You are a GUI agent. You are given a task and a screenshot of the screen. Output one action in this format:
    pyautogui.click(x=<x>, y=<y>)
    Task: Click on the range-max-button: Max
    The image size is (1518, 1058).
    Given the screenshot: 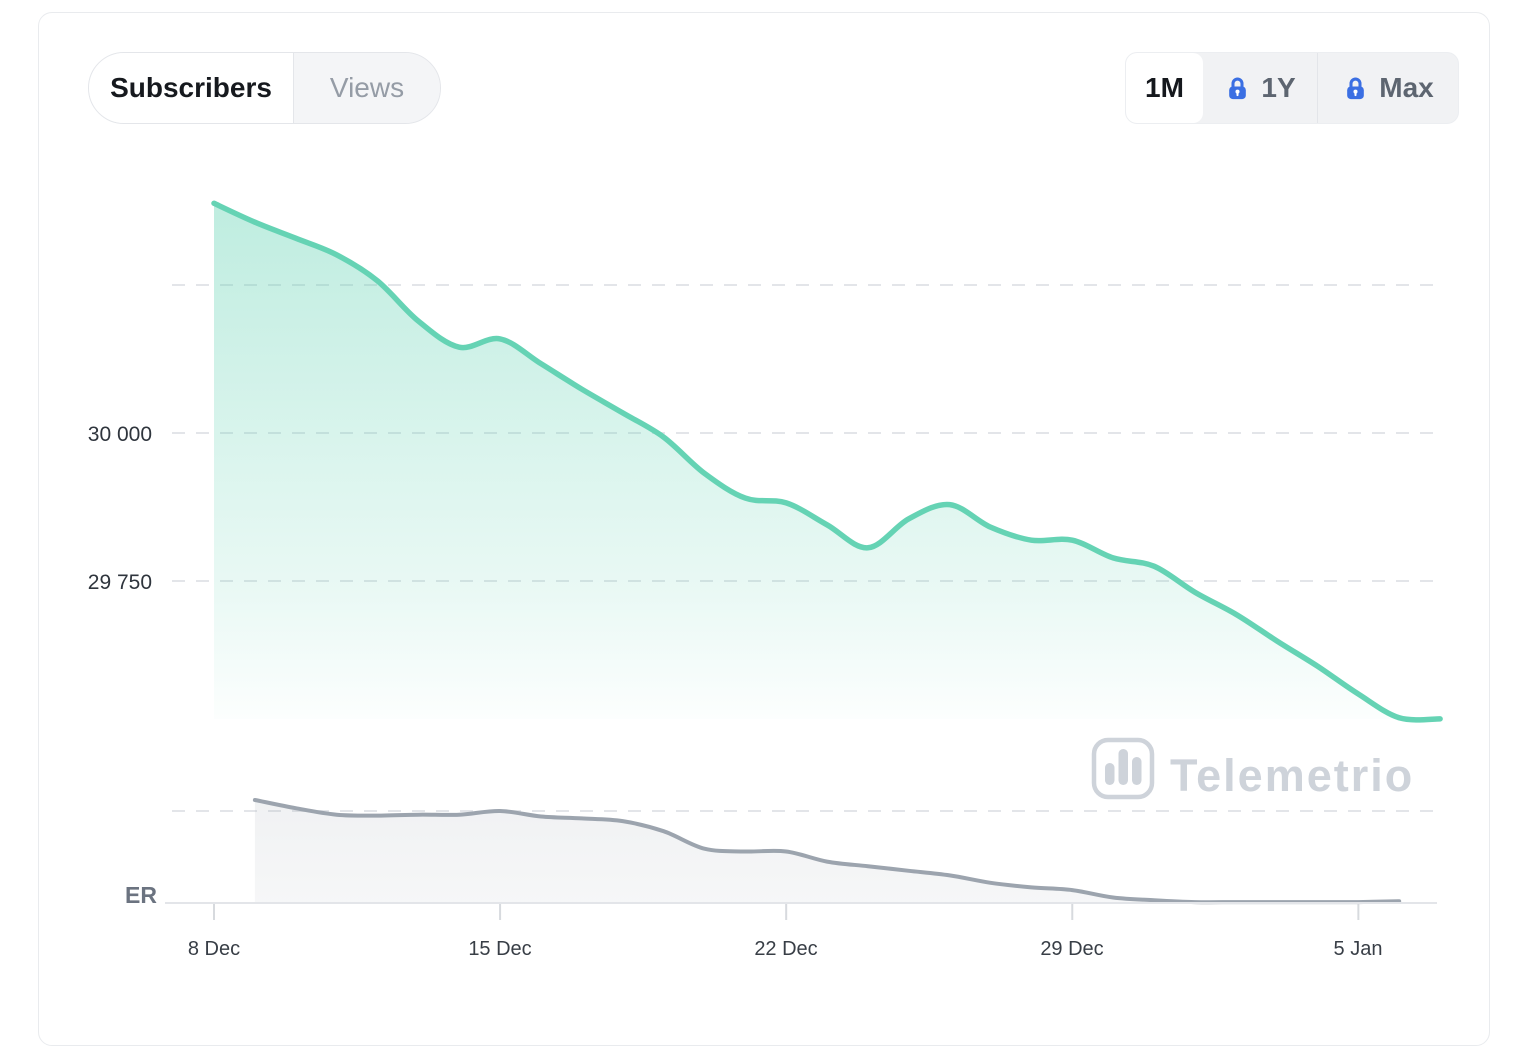 What is the action you would take?
    pyautogui.click(x=1388, y=88)
    